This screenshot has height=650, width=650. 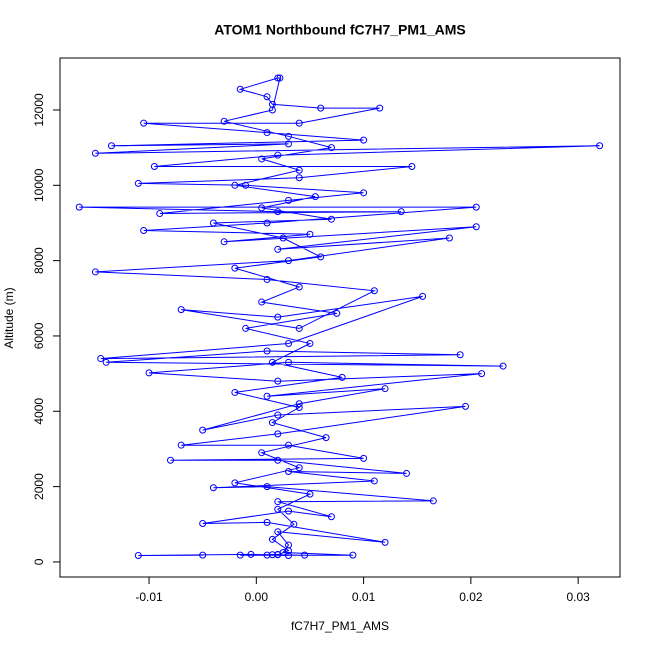 I want to click on x-tick-label: 0.00, so click(x=257, y=597).